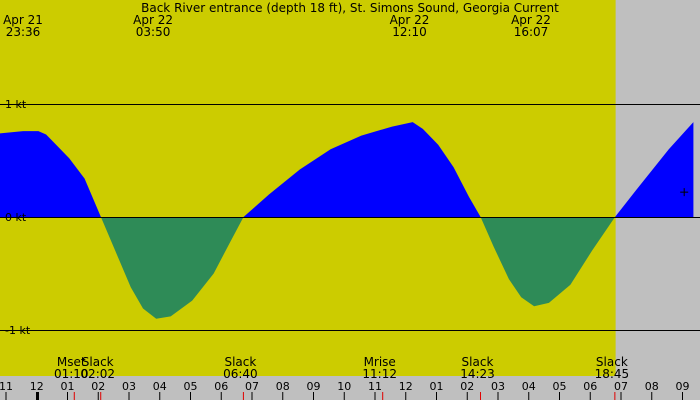 Image resolution: width=700 pixels, height=400 pixels. What do you see at coordinates (129, 386) in the screenshot?
I see `hour-tick-label-4: 03` at bounding box center [129, 386].